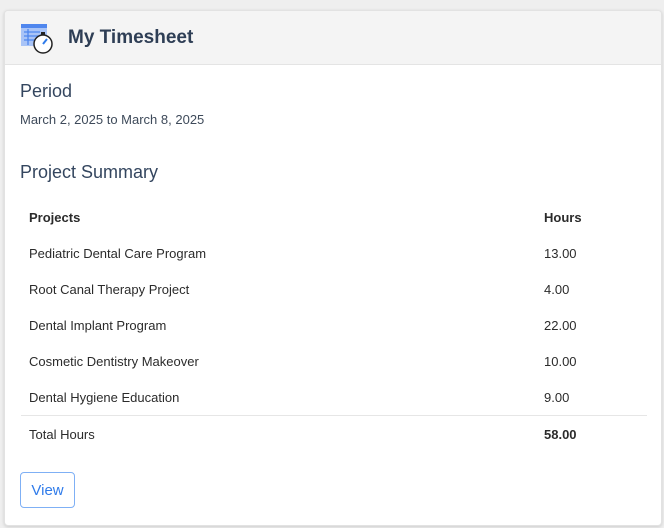 Image resolution: width=664 pixels, height=528 pixels. What do you see at coordinates (37, 38) in the screenshot?
I see `timesheet-stopwatch-icon` at bounding box center [37, 38].